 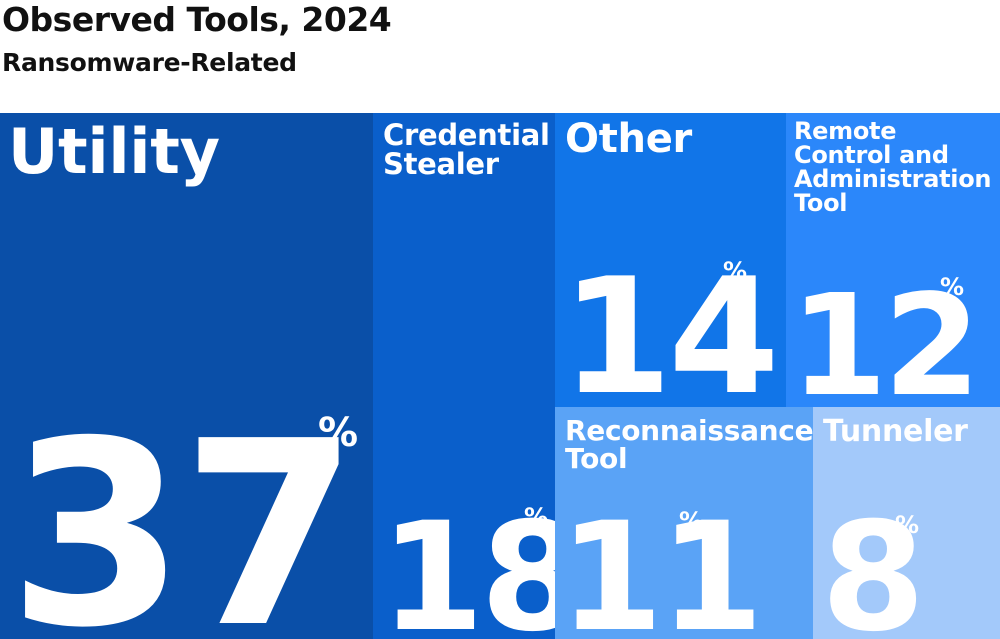 I want to click on tile-label: Remote Control and Administration Tool, so click(x=893, y=167).